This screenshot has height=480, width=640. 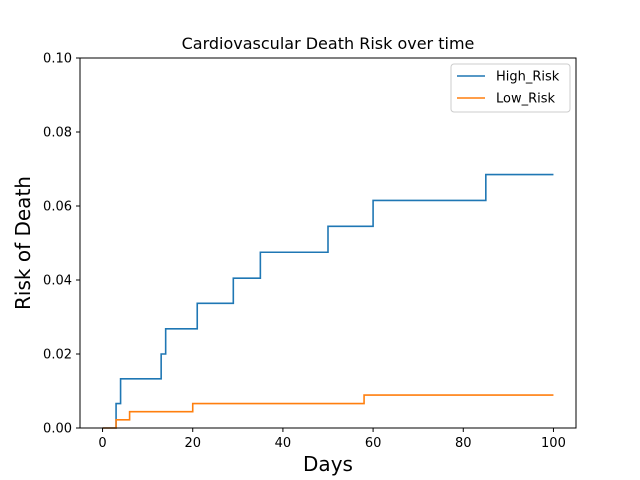 What do you see at coordinates (463, 443) in the screenshot?
I see `x-tick-label: 80` at bounding box center [463, 443].